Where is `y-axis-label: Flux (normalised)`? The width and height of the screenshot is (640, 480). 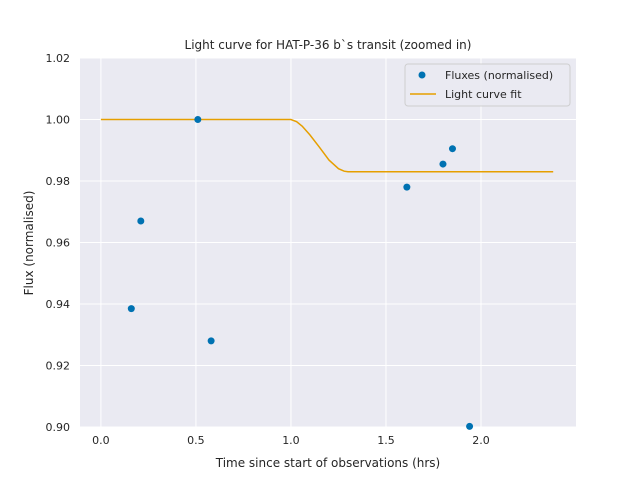 y-axis-label: Flux (normalised) is located at coordinates (29, 243).